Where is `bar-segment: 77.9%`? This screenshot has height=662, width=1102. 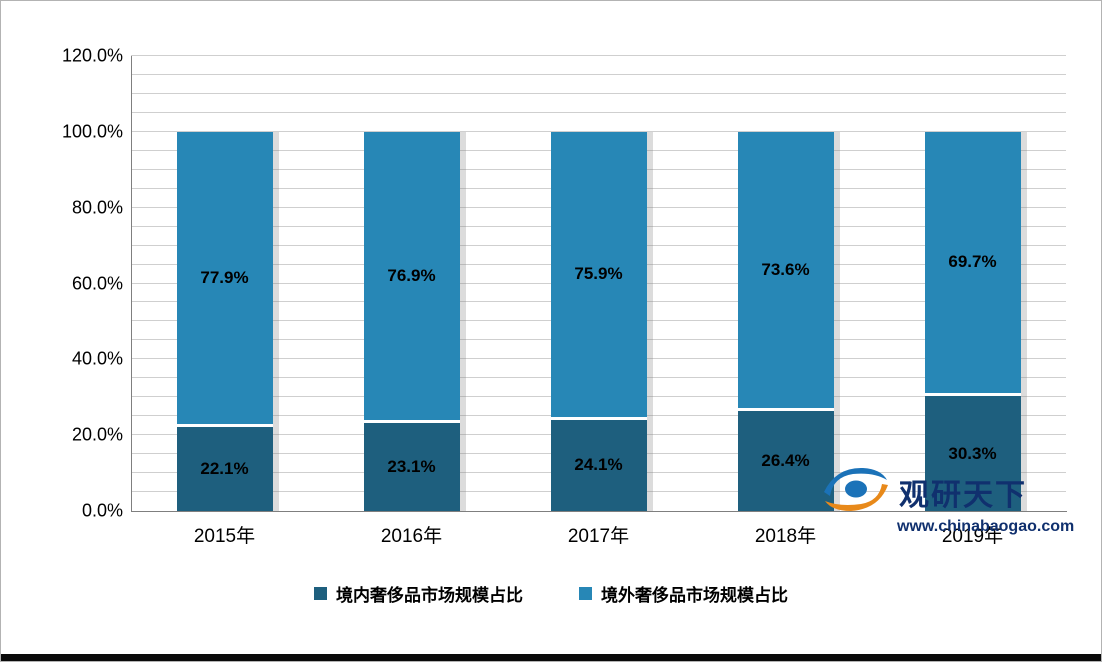
bar-segment: 77.9% is located at coordinates (224, 278).